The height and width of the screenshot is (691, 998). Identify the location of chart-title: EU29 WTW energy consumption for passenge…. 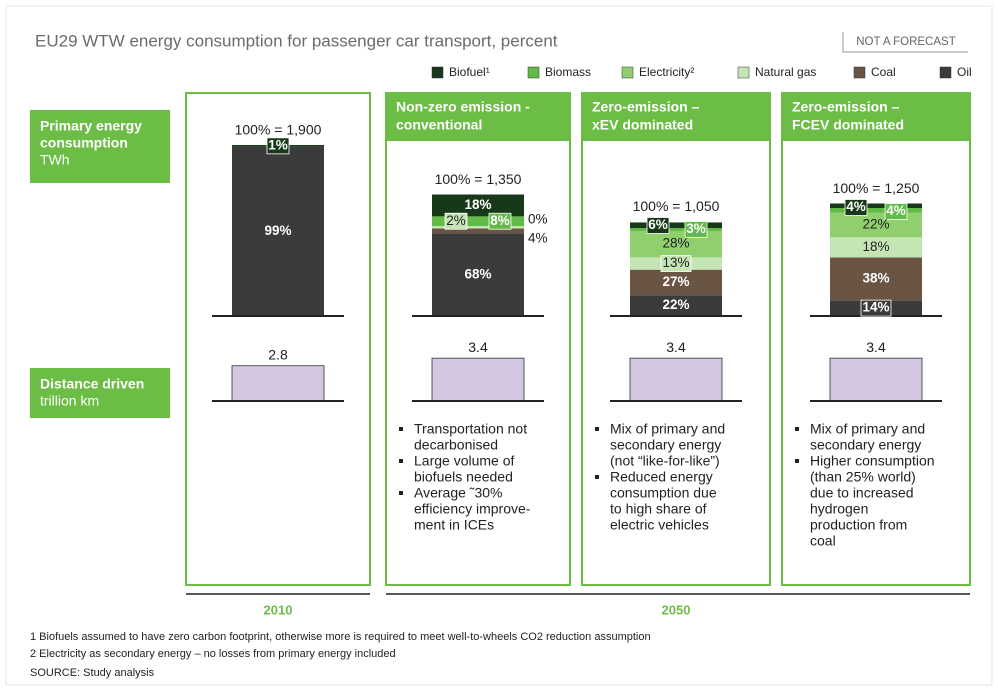
(296, 40).